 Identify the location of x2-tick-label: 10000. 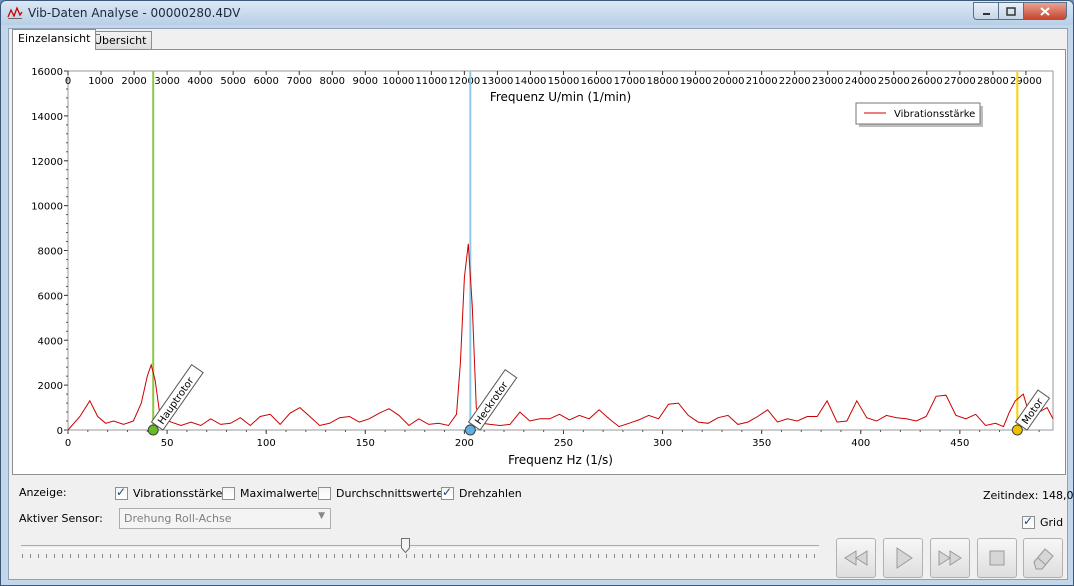
(398, 81).